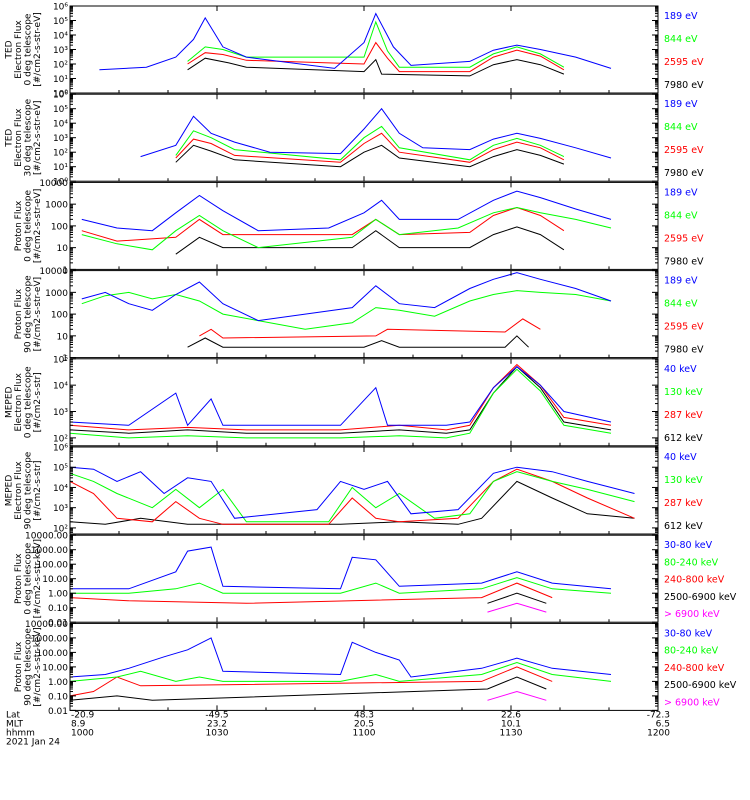 Image resolution: width=750 pixels, height=800 pixels. What do you see at coordinates (59, 316) in the screenshot?
I see `y-tick-label: 100` at bounding box center [59, 316].